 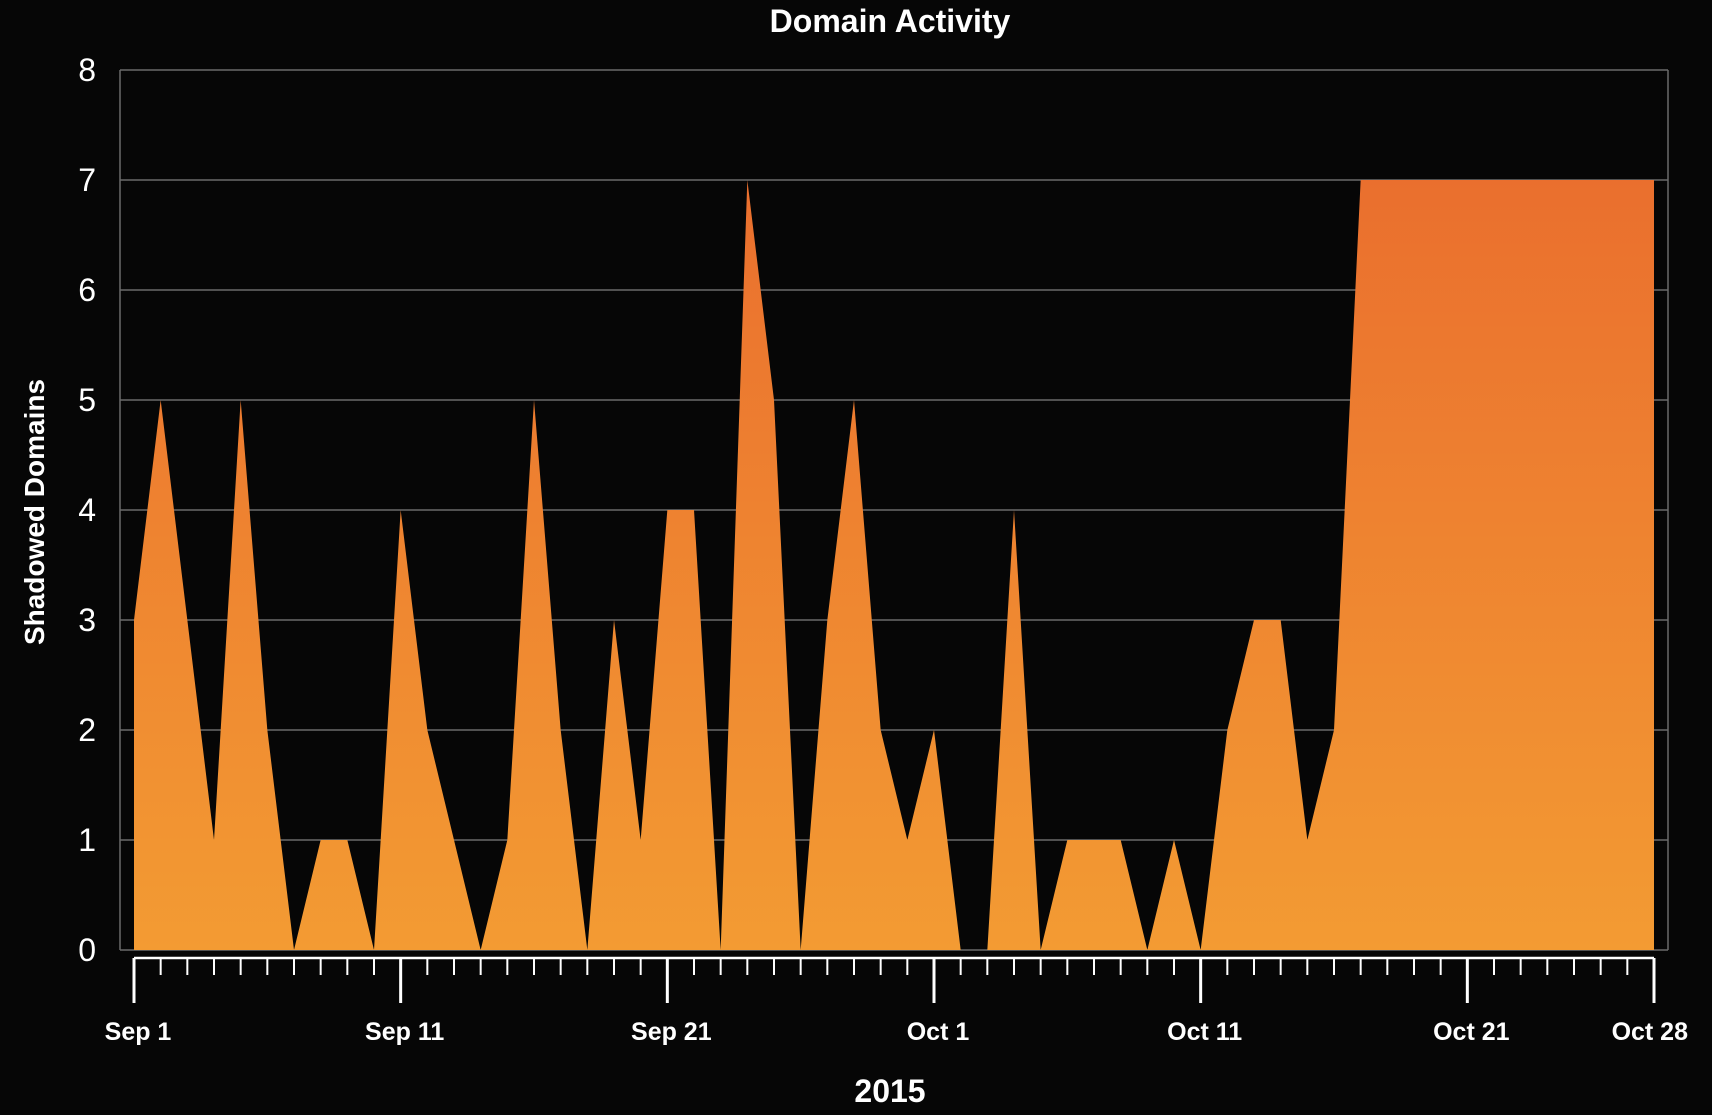 What do you see at coordinates (87, 950) in the screenshot?
I see `y-tick-label: 0` at bounding box center [87, 950].